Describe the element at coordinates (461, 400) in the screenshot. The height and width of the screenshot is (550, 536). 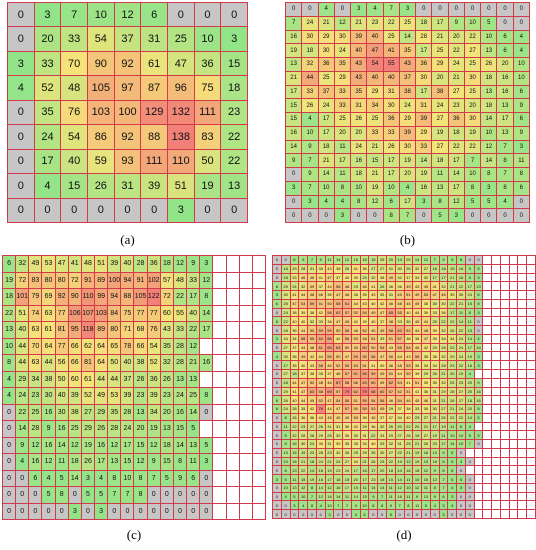
I see `heatmap-cell: 27` at that location.